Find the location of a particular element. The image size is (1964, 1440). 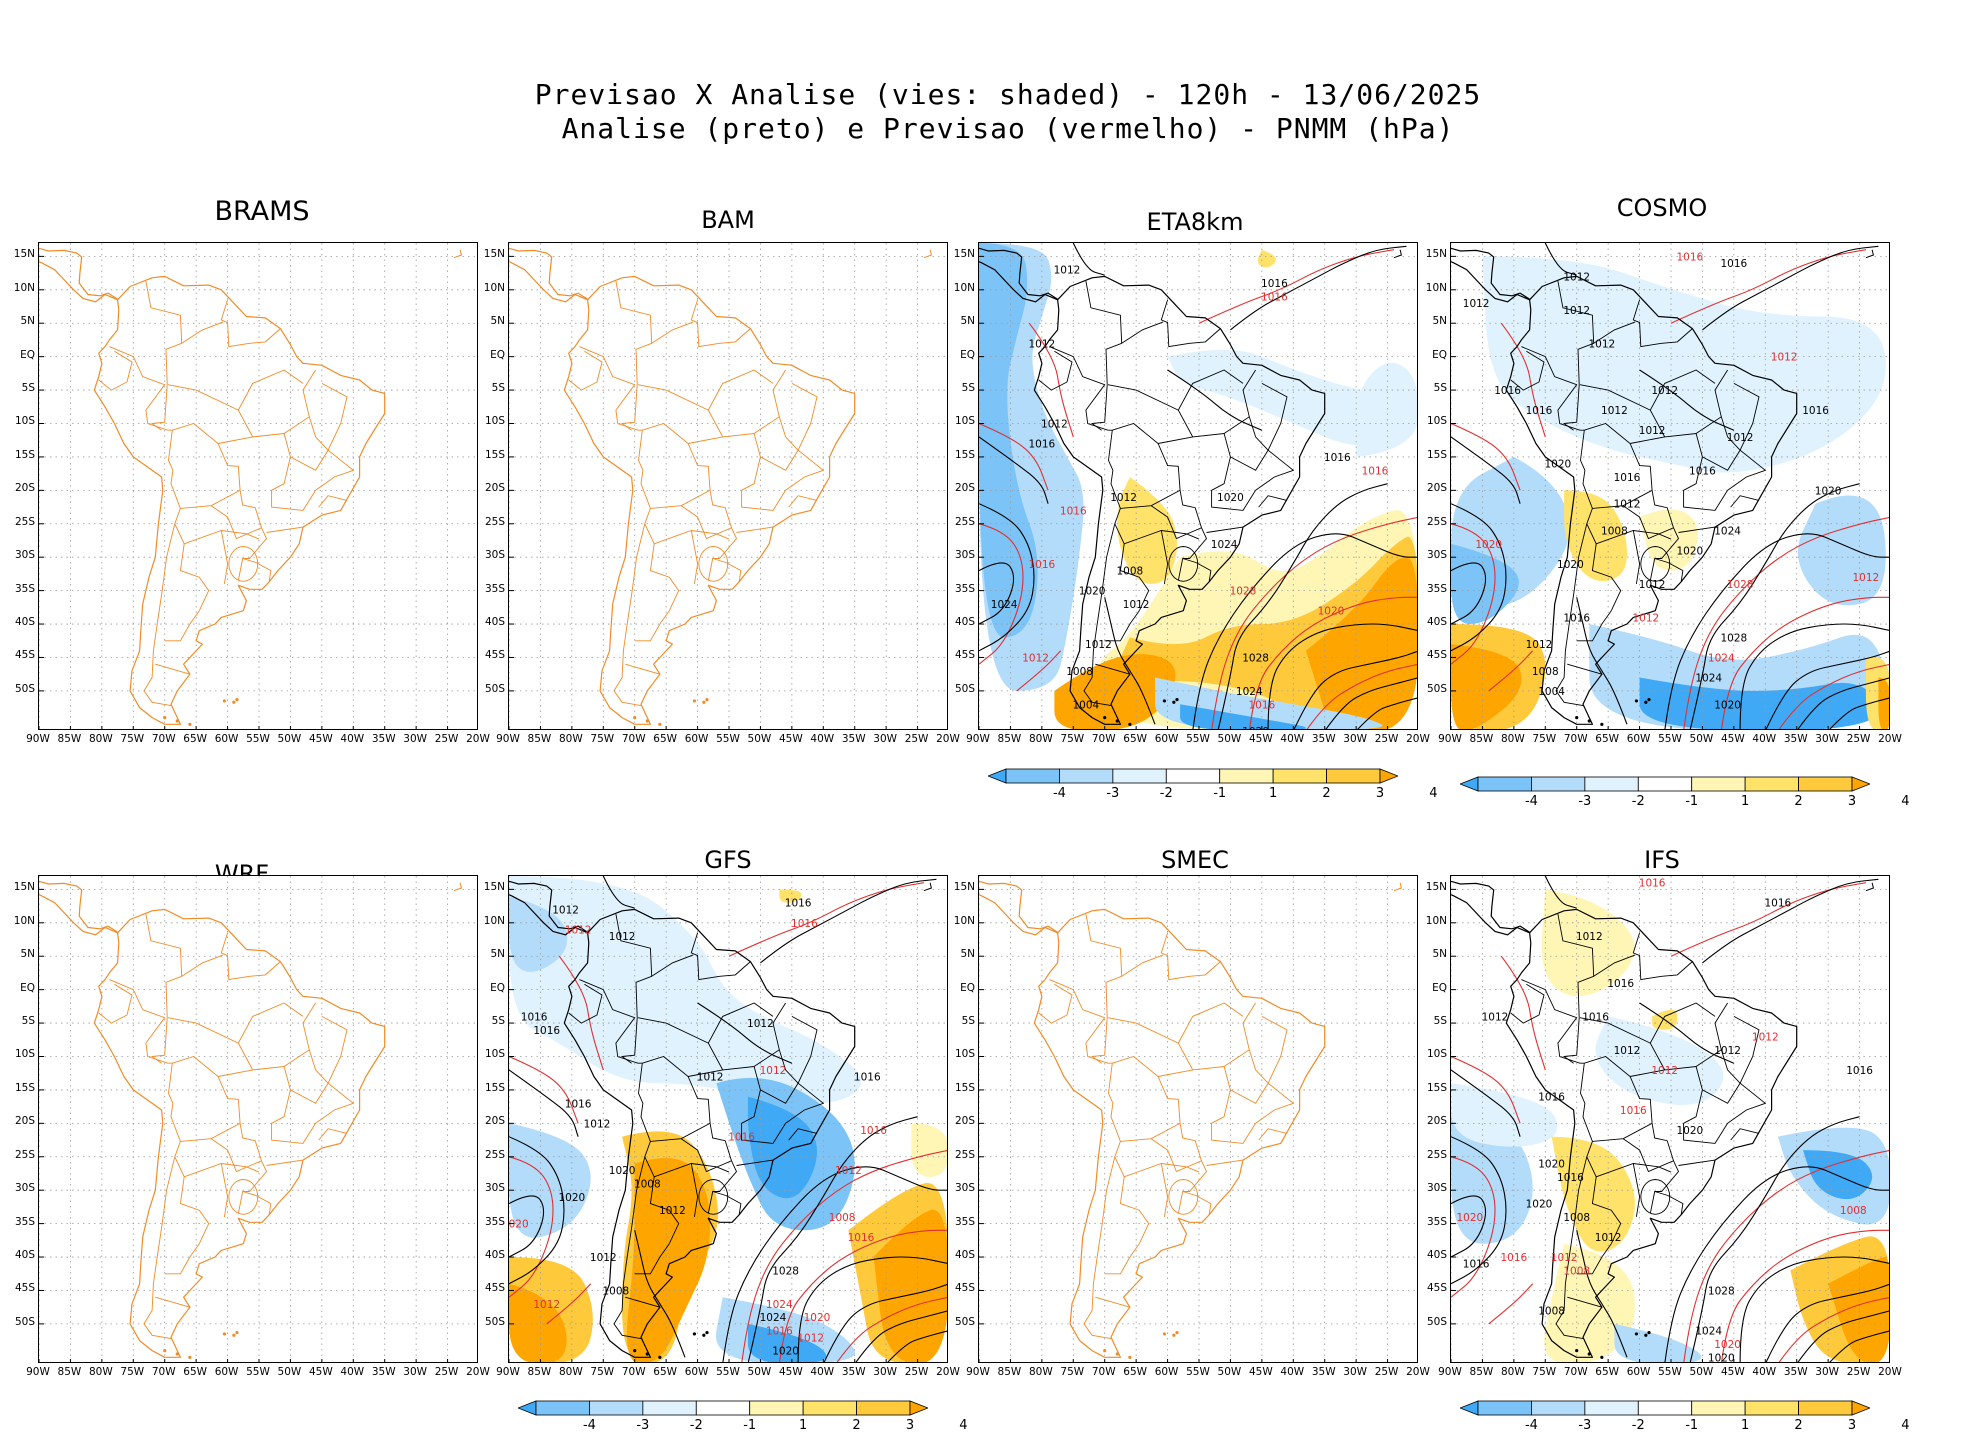

lon-tick-label: 85W is located at coordinates (69, 1372).